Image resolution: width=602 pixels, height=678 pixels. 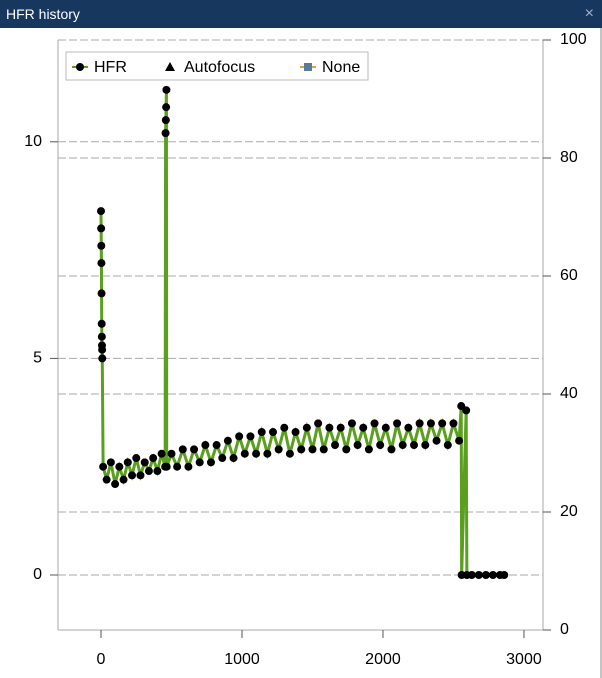 I want to click on y2-tick-label: 20, so click(x=569, y=511).